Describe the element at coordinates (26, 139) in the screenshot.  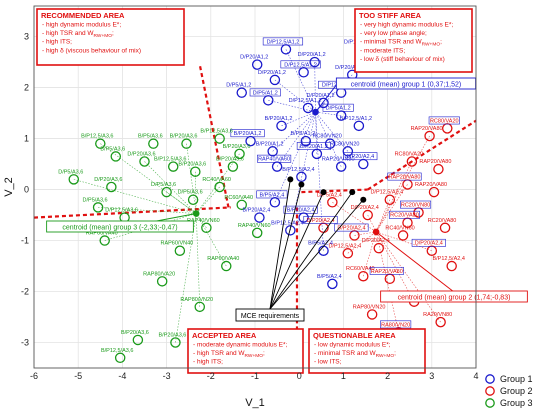
I see `y-tick-label: 1` at that location.